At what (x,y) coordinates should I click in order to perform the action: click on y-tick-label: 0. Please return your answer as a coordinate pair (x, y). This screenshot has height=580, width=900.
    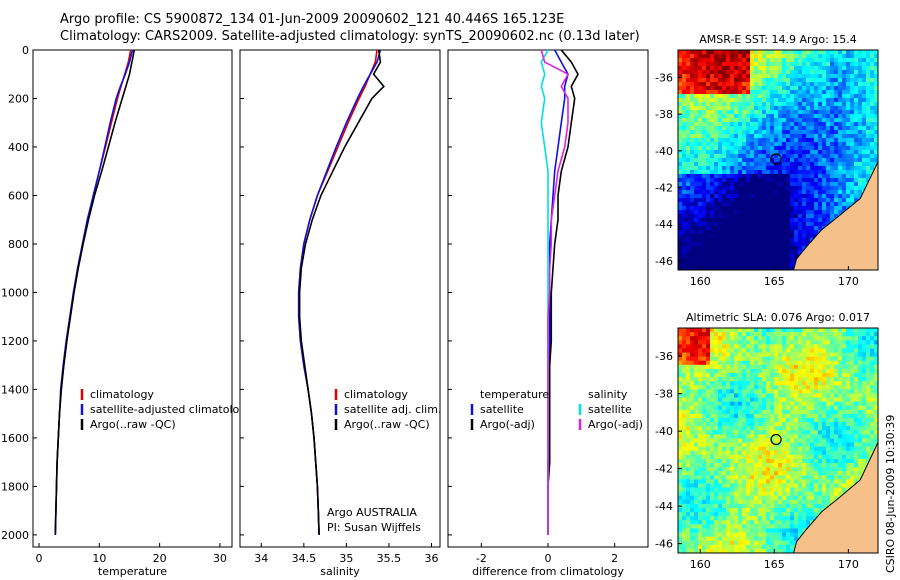
    Looking at the image, I should click on (25, 50).